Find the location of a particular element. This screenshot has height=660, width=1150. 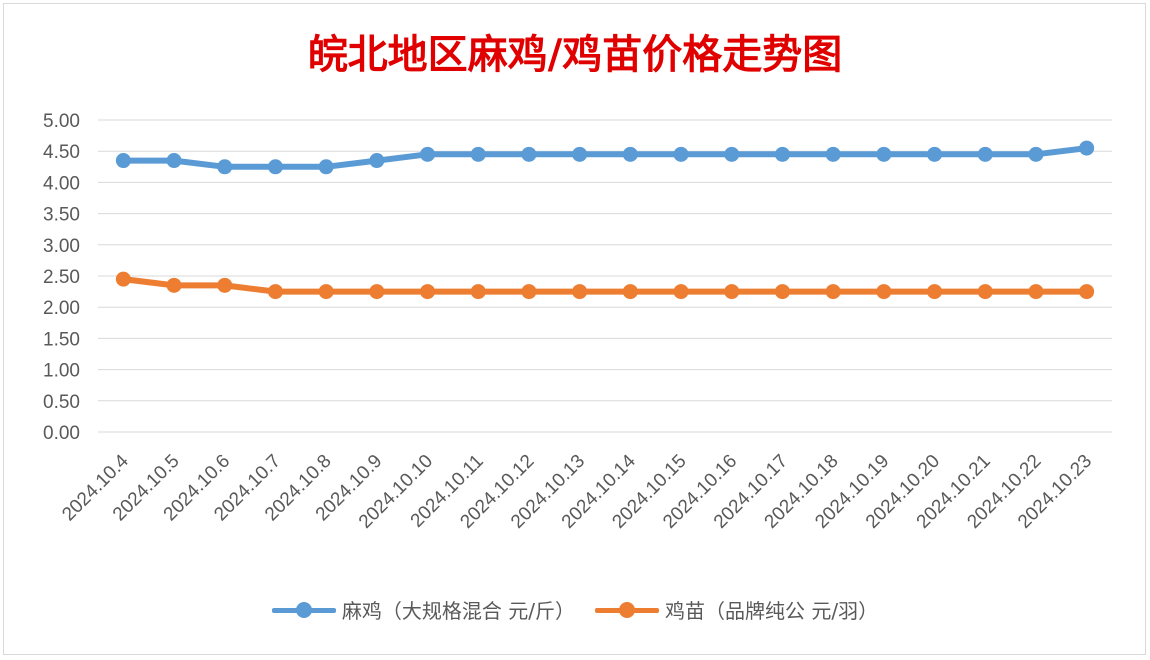

series-2-line is located at coordinates (605, 285).